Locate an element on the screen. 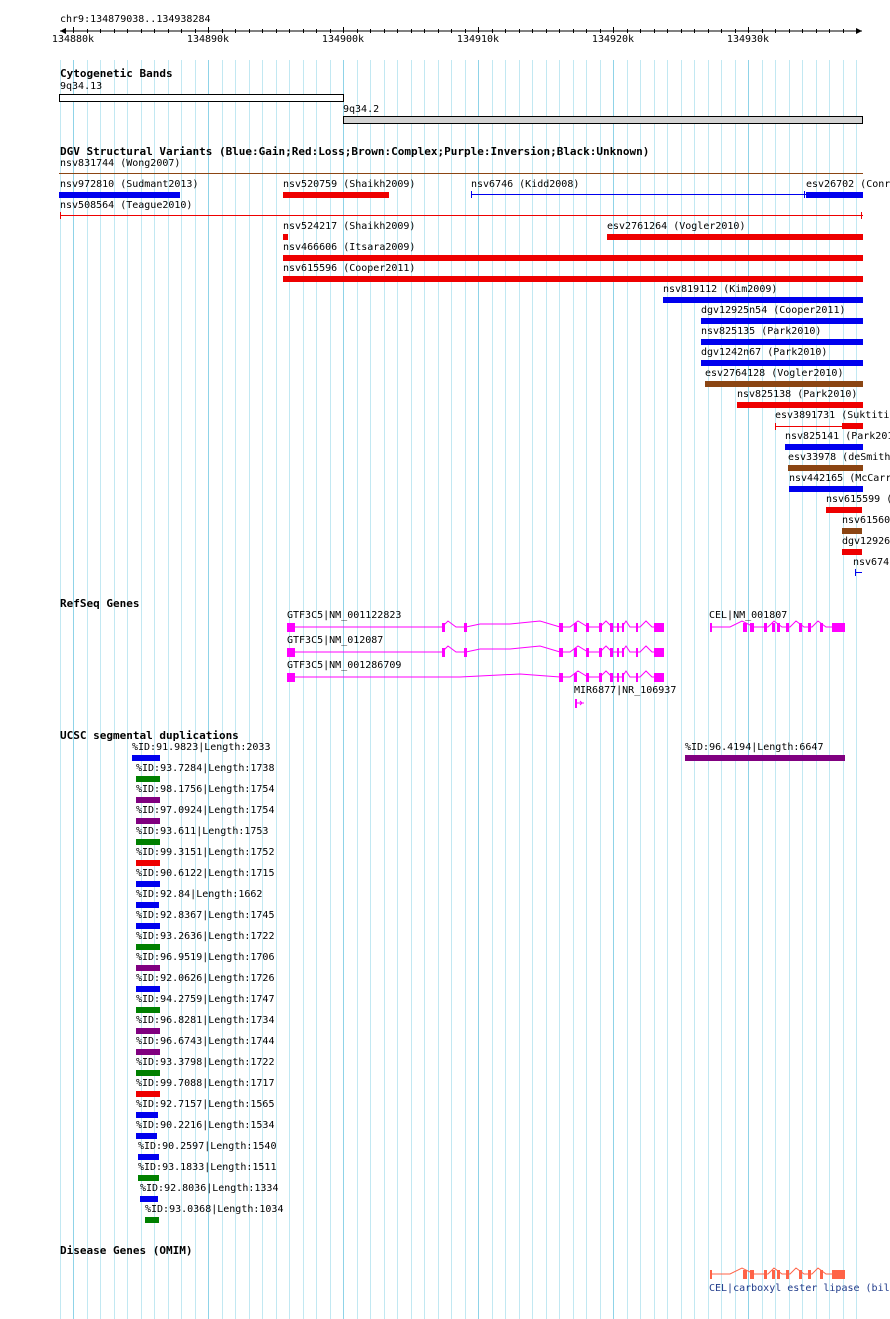  segdup-label: %ID:92.8036|Length:1334 is located at coordinates (209, 1188).